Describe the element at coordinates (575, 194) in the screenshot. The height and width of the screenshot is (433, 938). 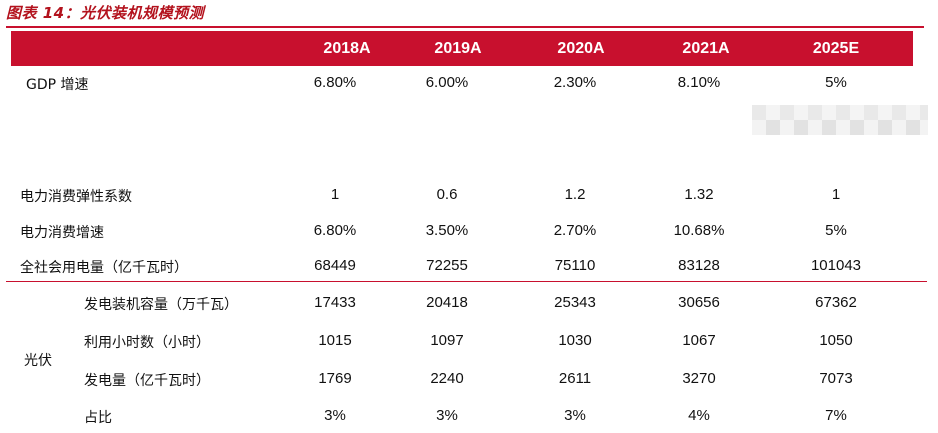
I see `table-cell: 1.2` at that location.